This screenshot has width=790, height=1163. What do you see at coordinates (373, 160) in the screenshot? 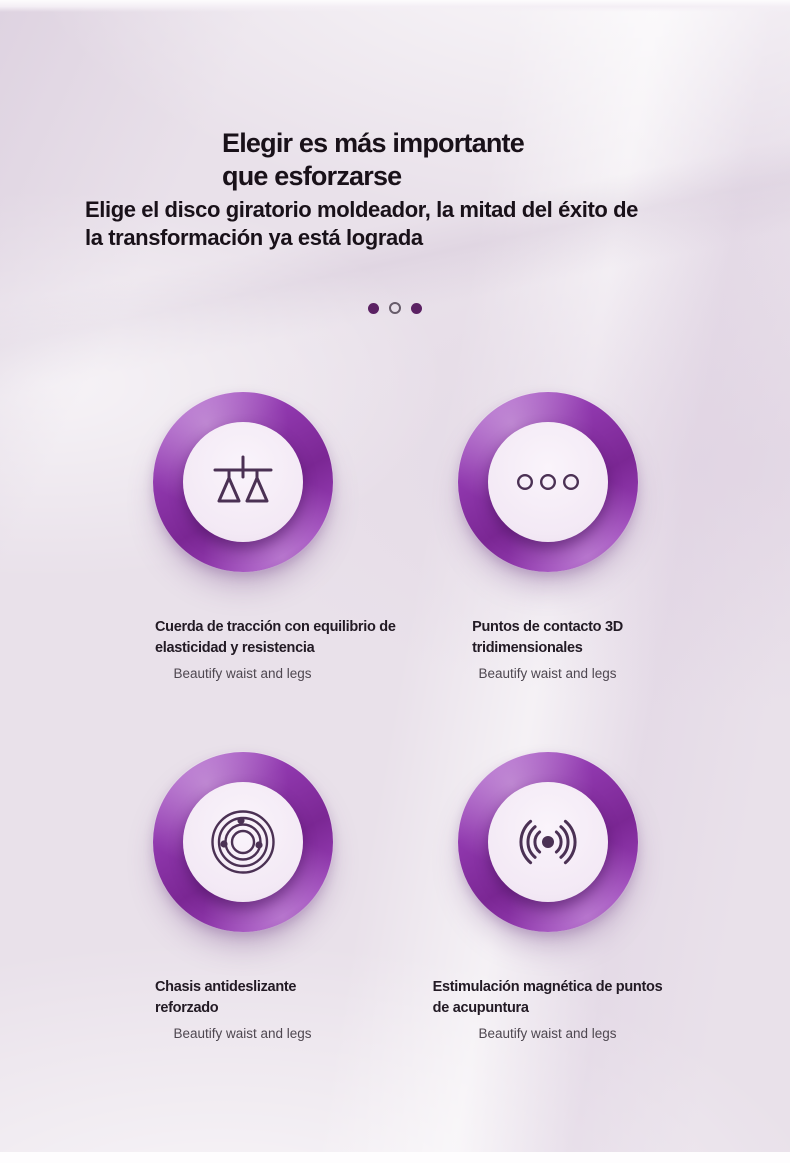
I see `page-title: Elegir es más importante que esforzarse` at bounding box center [373, 160].